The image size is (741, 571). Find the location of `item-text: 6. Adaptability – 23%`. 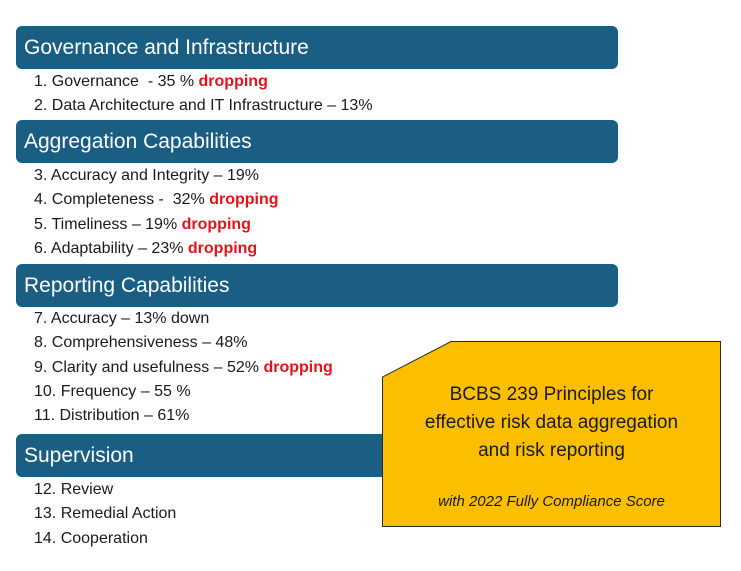

item-text: 6. Adaptability – 23% is located at coordinates (111, 248).